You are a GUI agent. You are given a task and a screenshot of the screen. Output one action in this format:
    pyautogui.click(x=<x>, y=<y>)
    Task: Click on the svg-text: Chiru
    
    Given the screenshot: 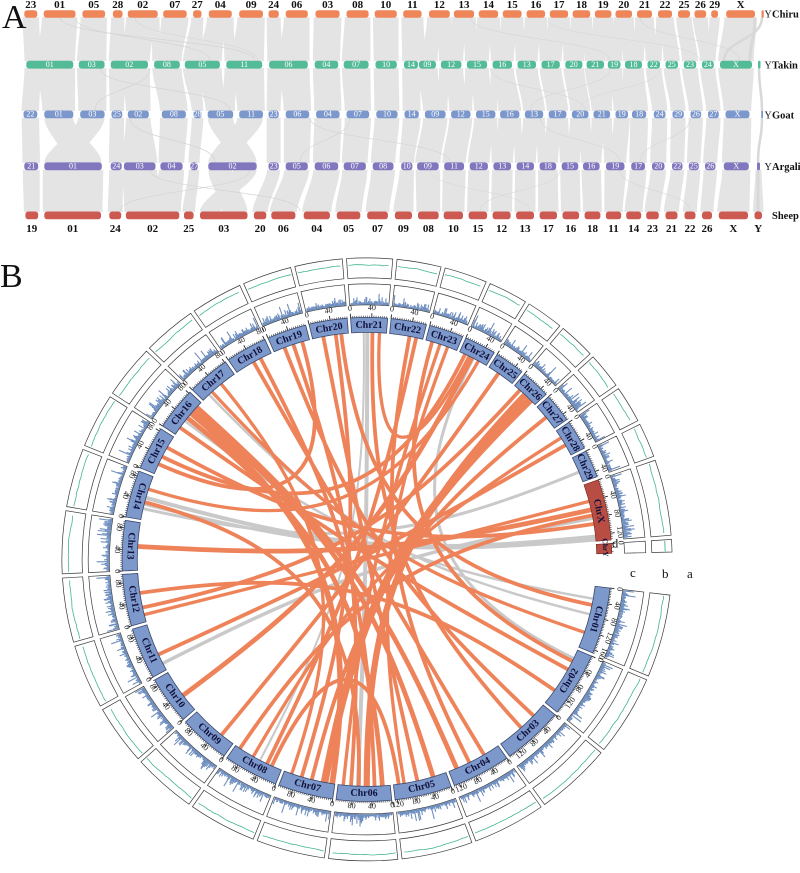 What is the action you would take?
    pyautogui.click(x=785, y=15)
    